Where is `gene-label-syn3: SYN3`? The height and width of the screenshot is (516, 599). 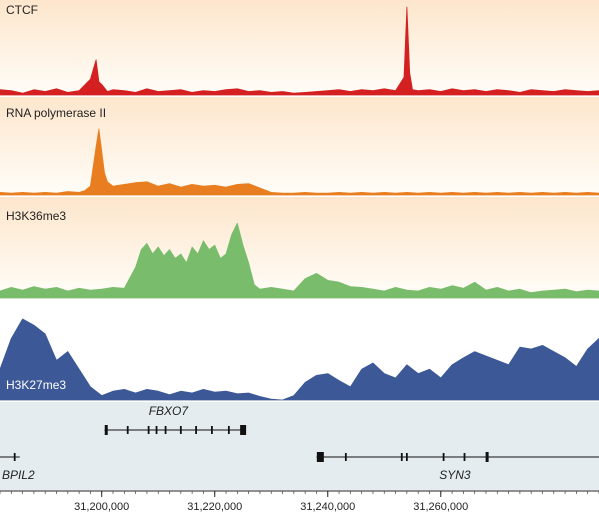
gene-label-syn3: SYN3 is located at coordinates (455, 475).